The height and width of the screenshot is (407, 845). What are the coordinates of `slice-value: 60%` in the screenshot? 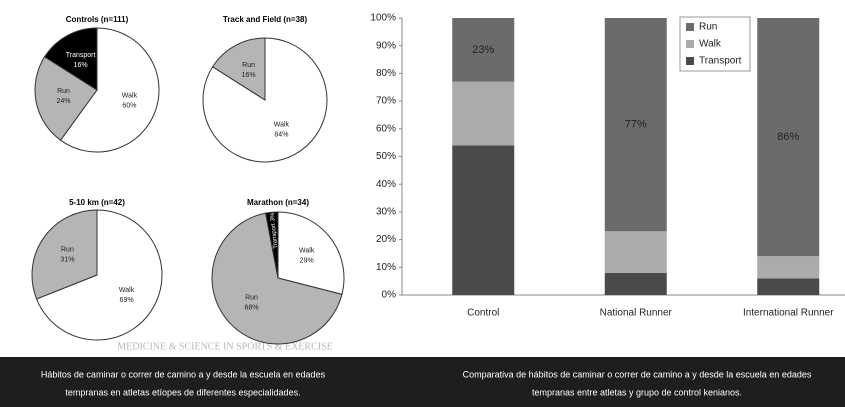 It's located at (129, 105).